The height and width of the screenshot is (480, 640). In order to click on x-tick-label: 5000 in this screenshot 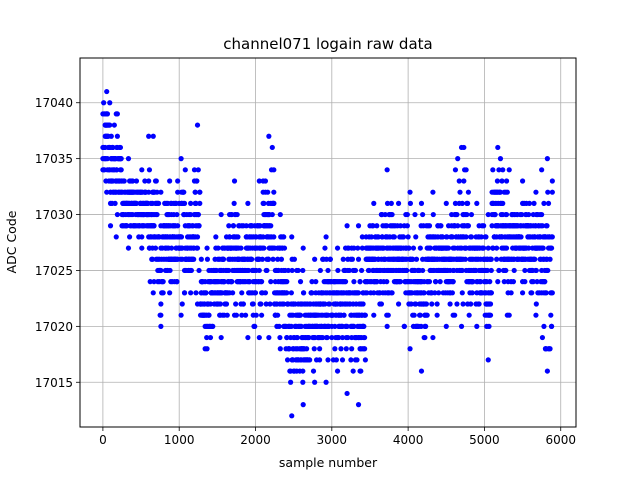, I will do `click(484, 440)`.